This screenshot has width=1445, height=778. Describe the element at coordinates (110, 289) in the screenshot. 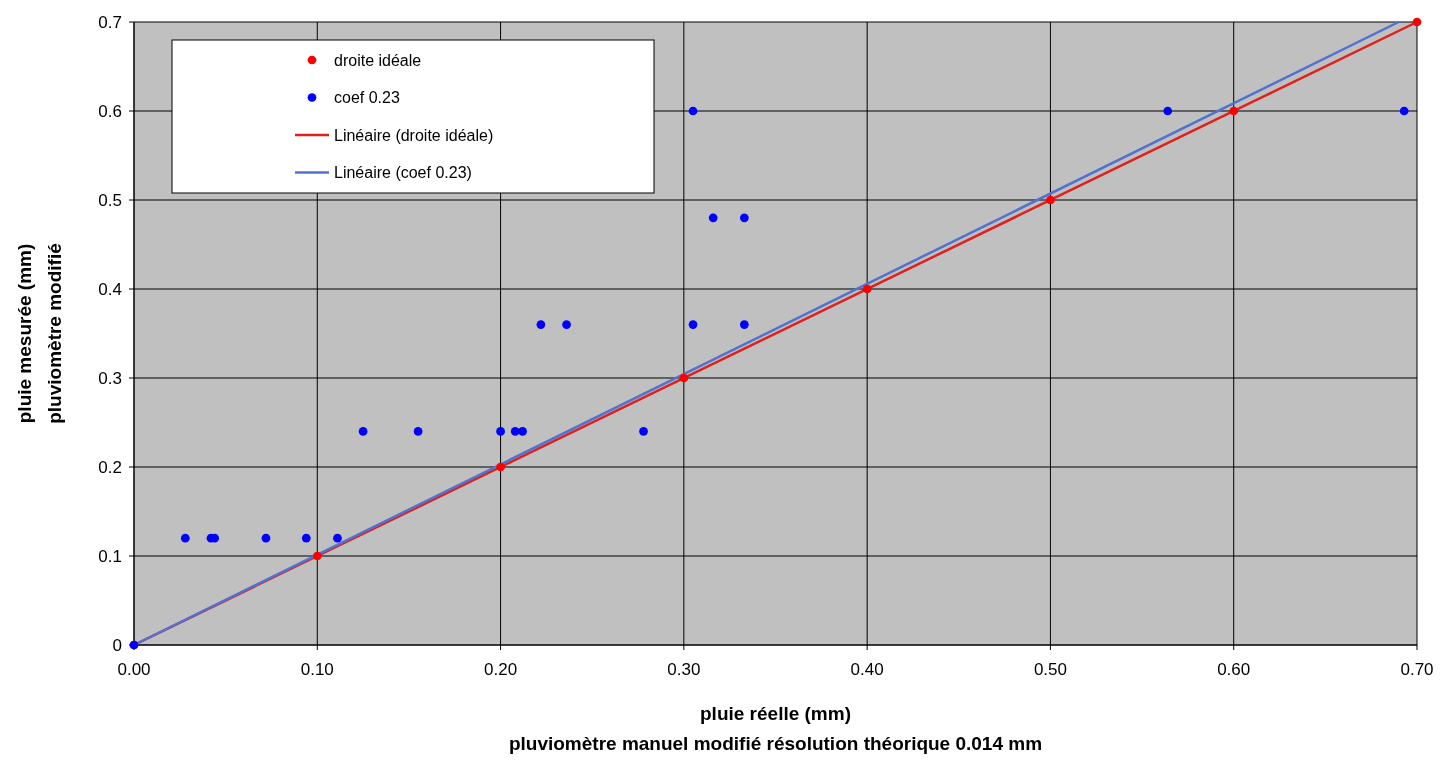

I see `y-tick-label: 0.4` at that location.